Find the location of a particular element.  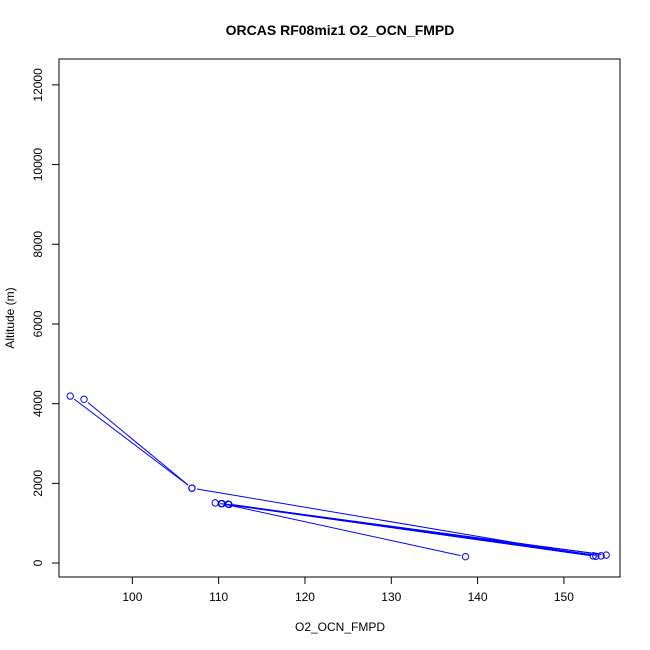

x-tick-label: 110 is located at coordinates (218, 597).